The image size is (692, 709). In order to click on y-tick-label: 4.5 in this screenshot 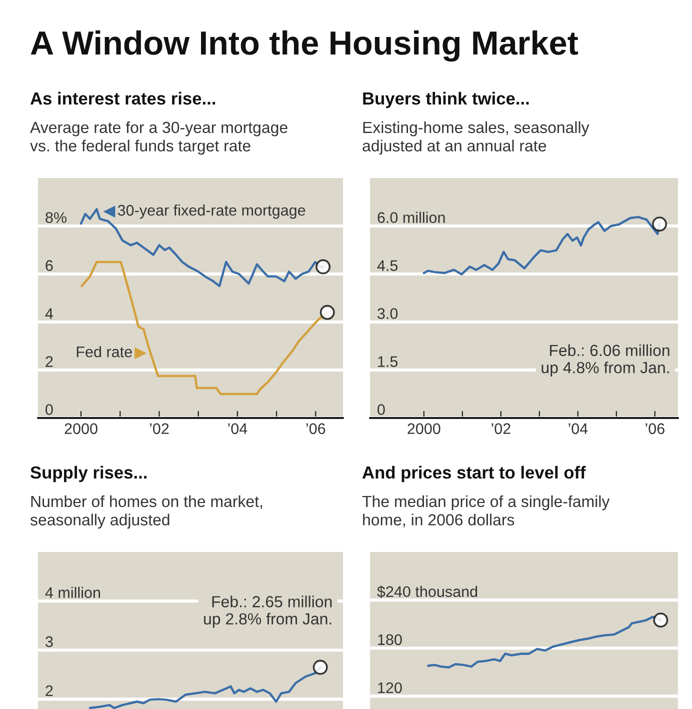, I will do `click(387, 265)`.